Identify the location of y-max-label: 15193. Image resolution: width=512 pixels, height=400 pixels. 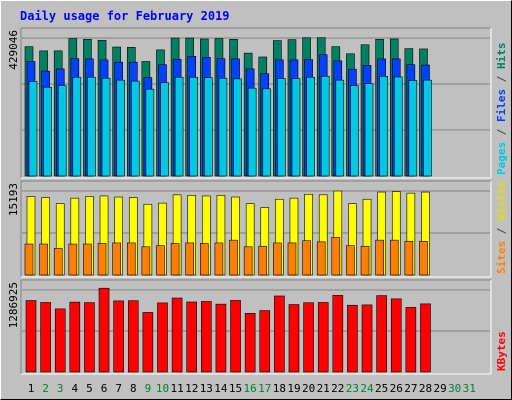
(13, 199).